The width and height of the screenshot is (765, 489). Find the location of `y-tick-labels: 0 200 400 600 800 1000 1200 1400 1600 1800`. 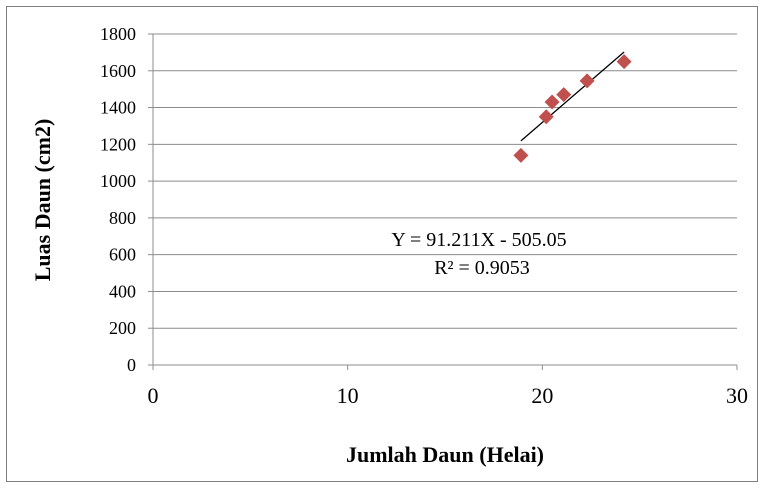

y-tick-labels: 0 200 400 600 800 1000 1200 1400 1600 1800 is located at coordinates (118, 199).